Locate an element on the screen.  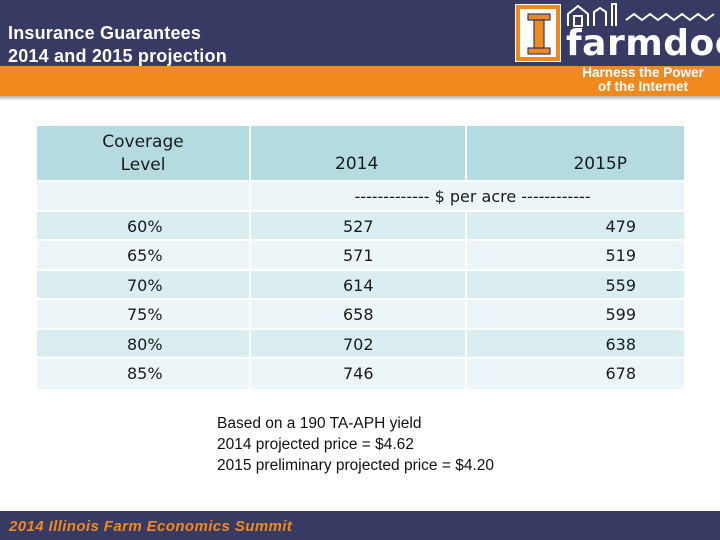
header-coverage-level: Coverage Level is located at coordinates (144, 153).